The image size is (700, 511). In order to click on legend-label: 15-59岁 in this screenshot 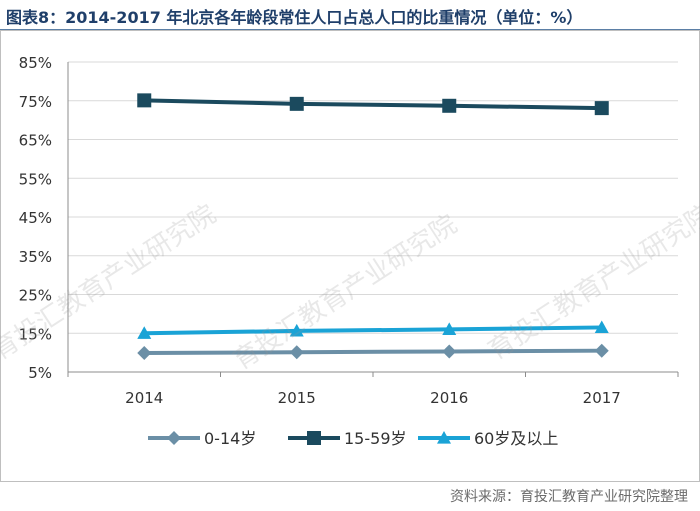, I will do `click(375, 438)`.